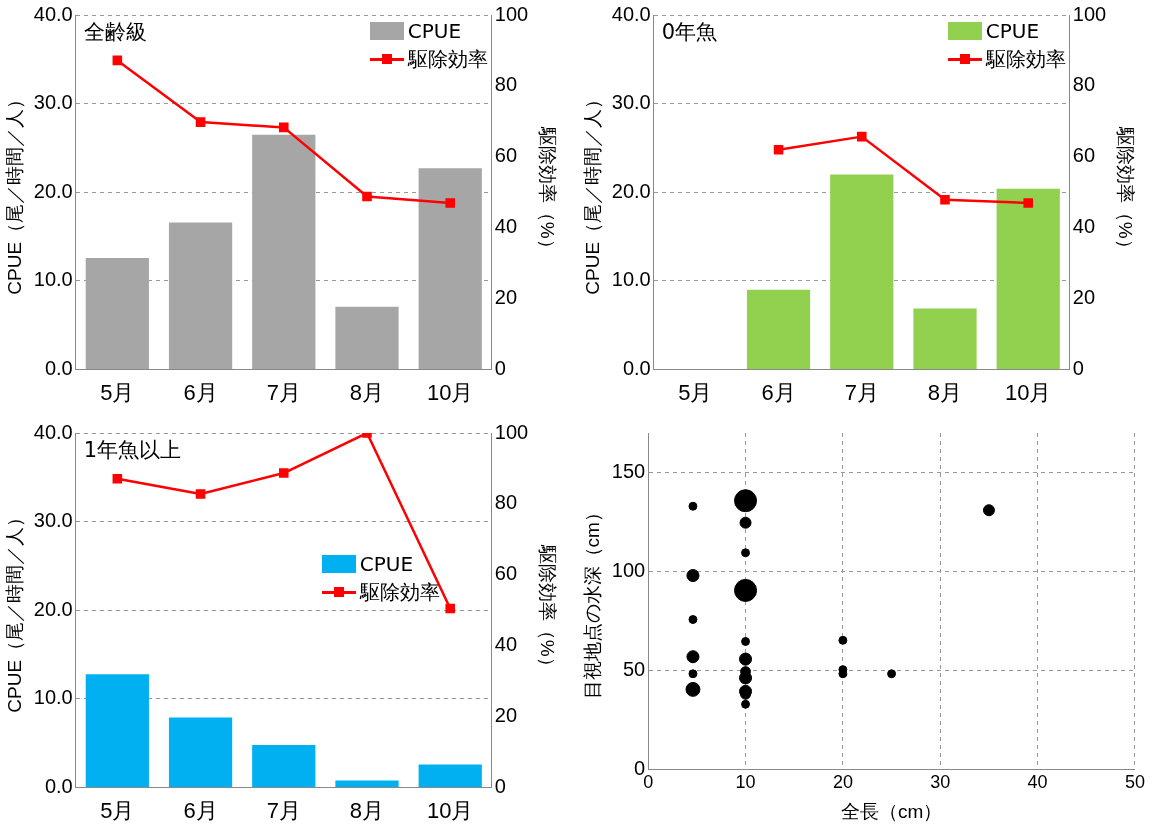  Describe the element at coordinates (891, 811) in the screenshot. I see `x-axis-title: 全長（cm）` at that location.